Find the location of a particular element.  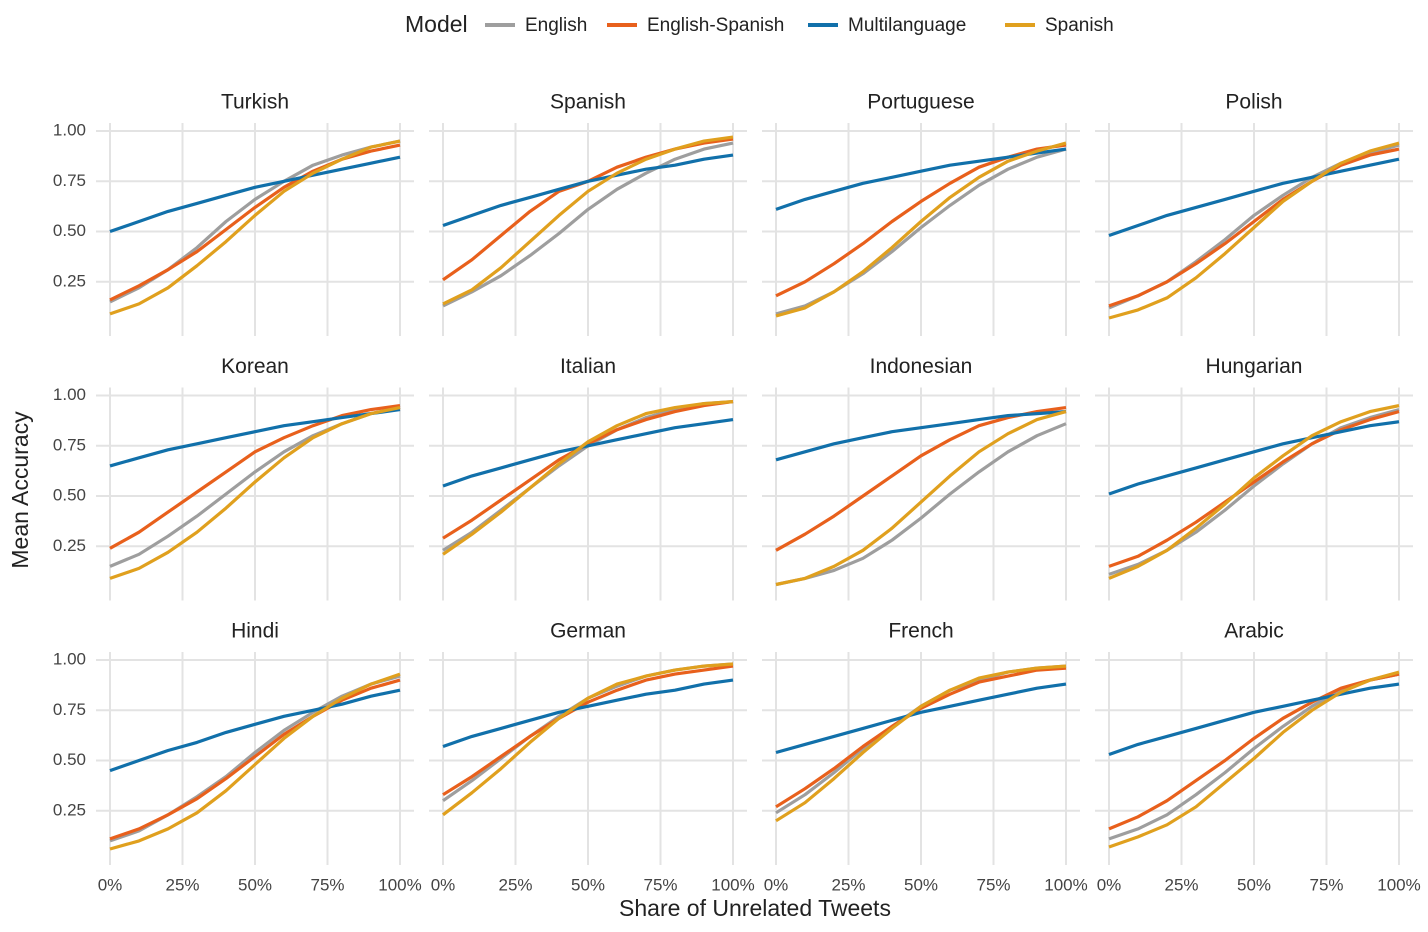

panel-title: French is located at coordinates (920, 631).